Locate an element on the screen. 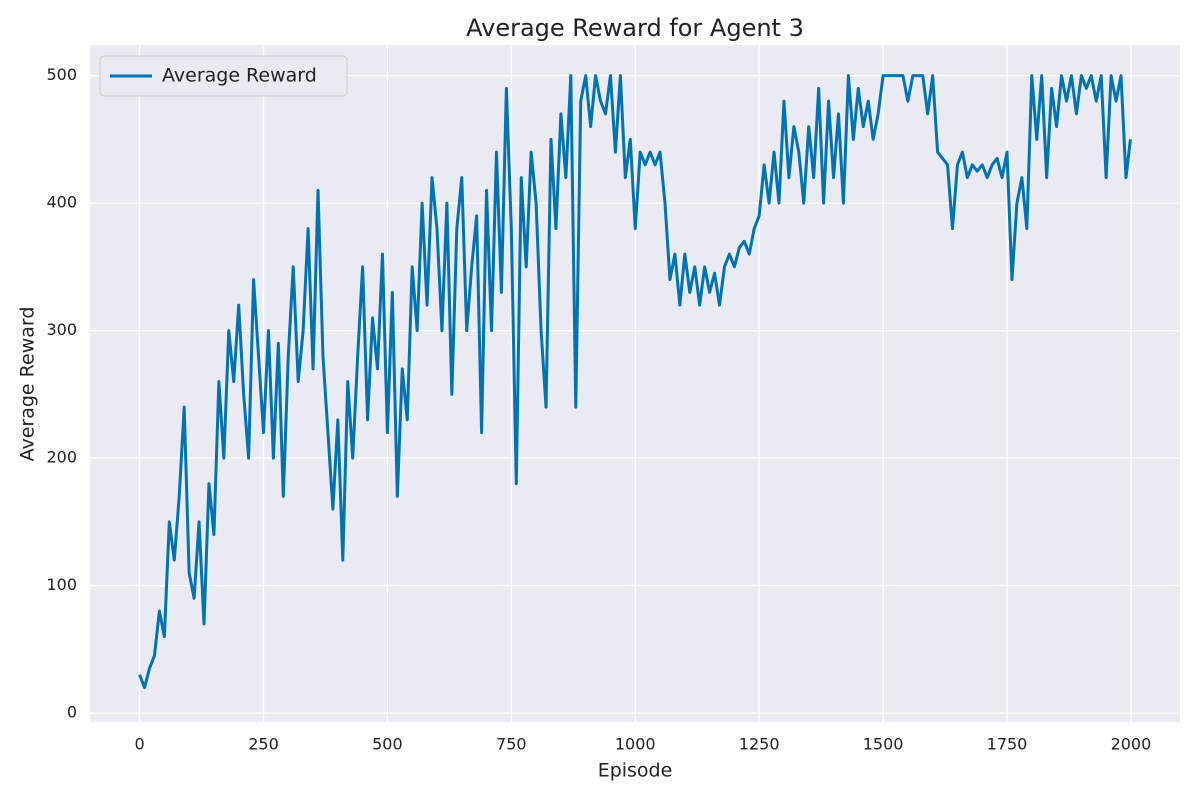  x-tick-label: 0 is located at coordinates (139, 744).